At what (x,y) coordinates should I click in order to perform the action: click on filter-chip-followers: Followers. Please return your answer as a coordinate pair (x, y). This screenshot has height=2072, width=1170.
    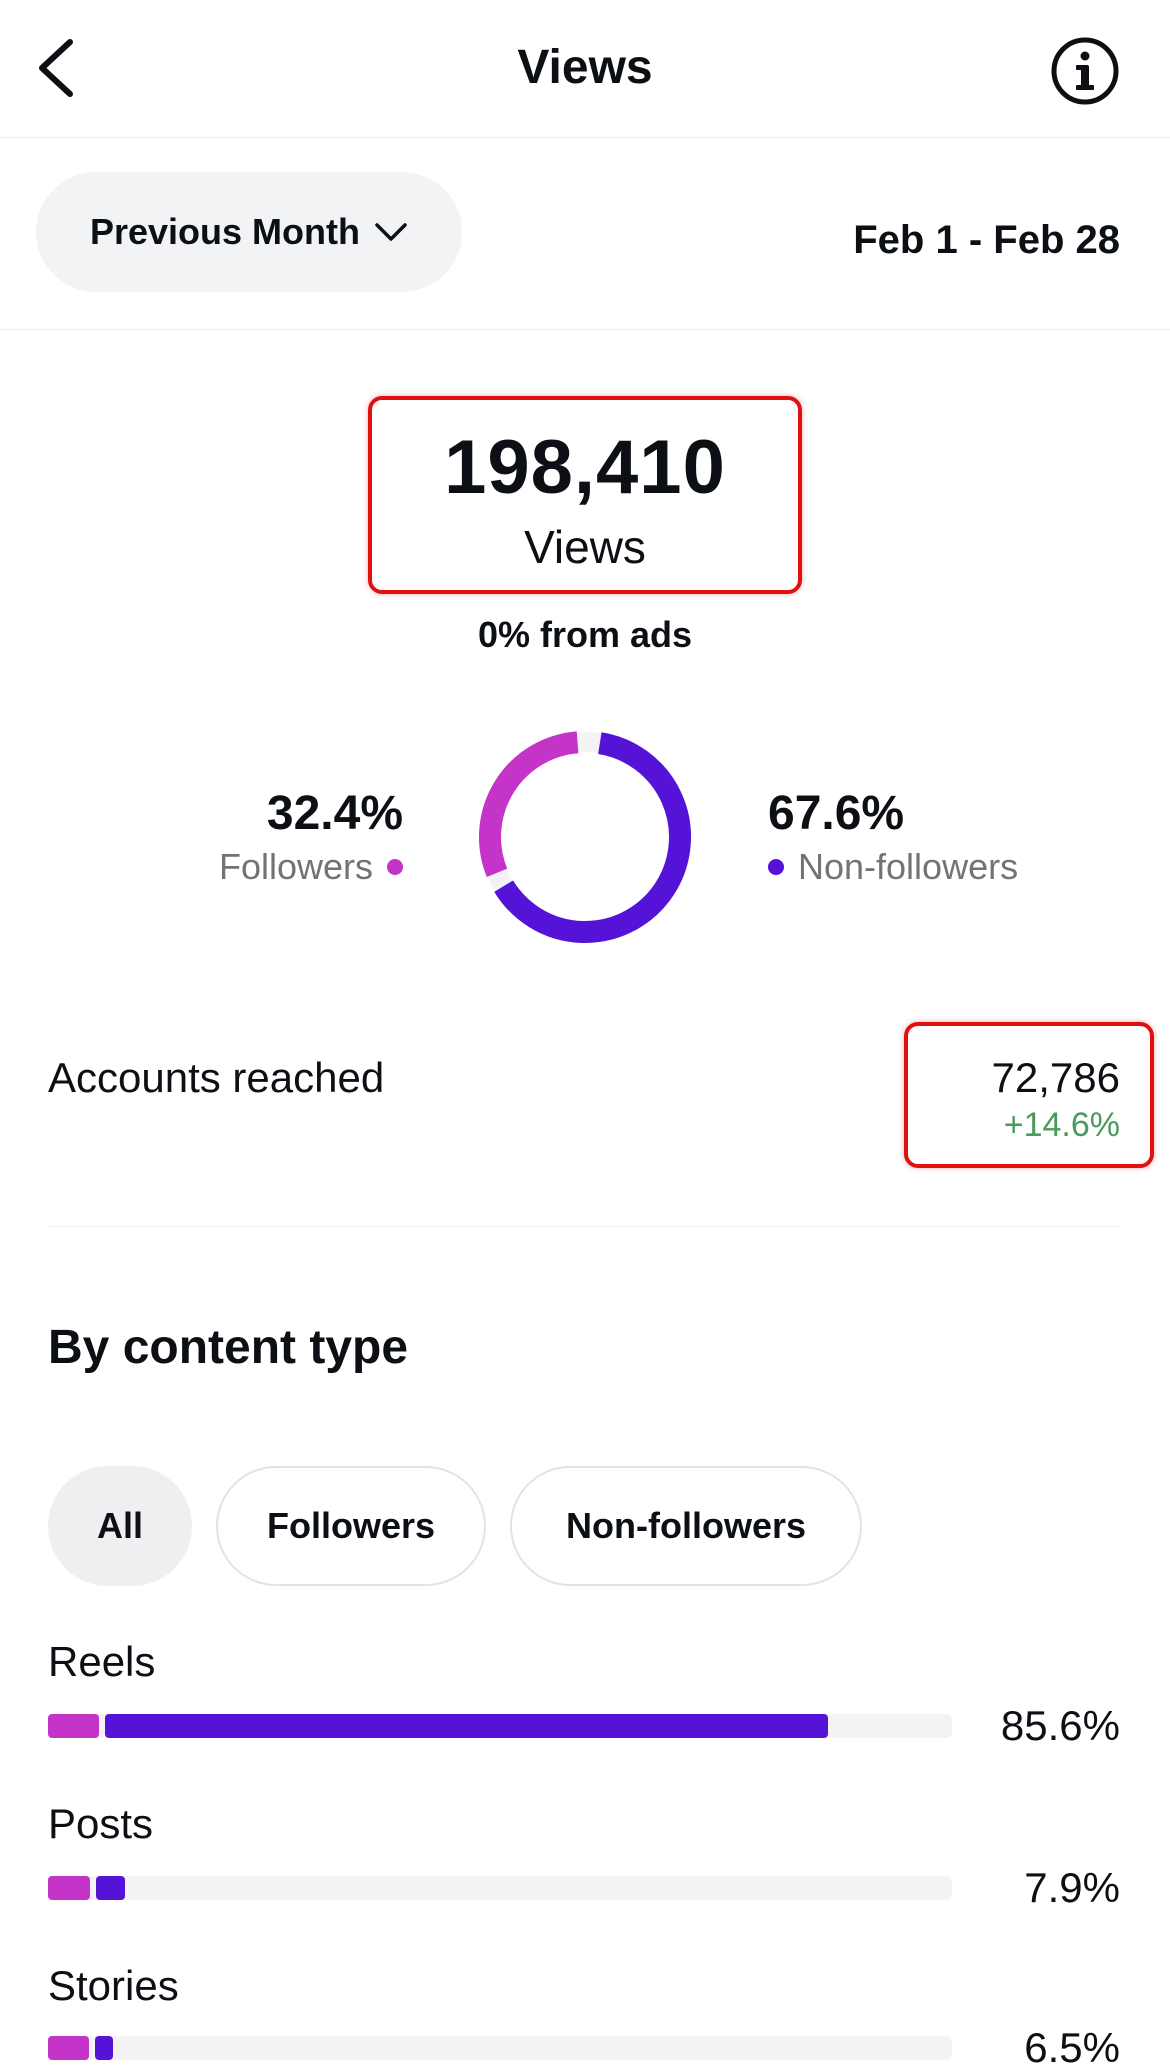
    Looking at the image, I should click on (351, 1526).